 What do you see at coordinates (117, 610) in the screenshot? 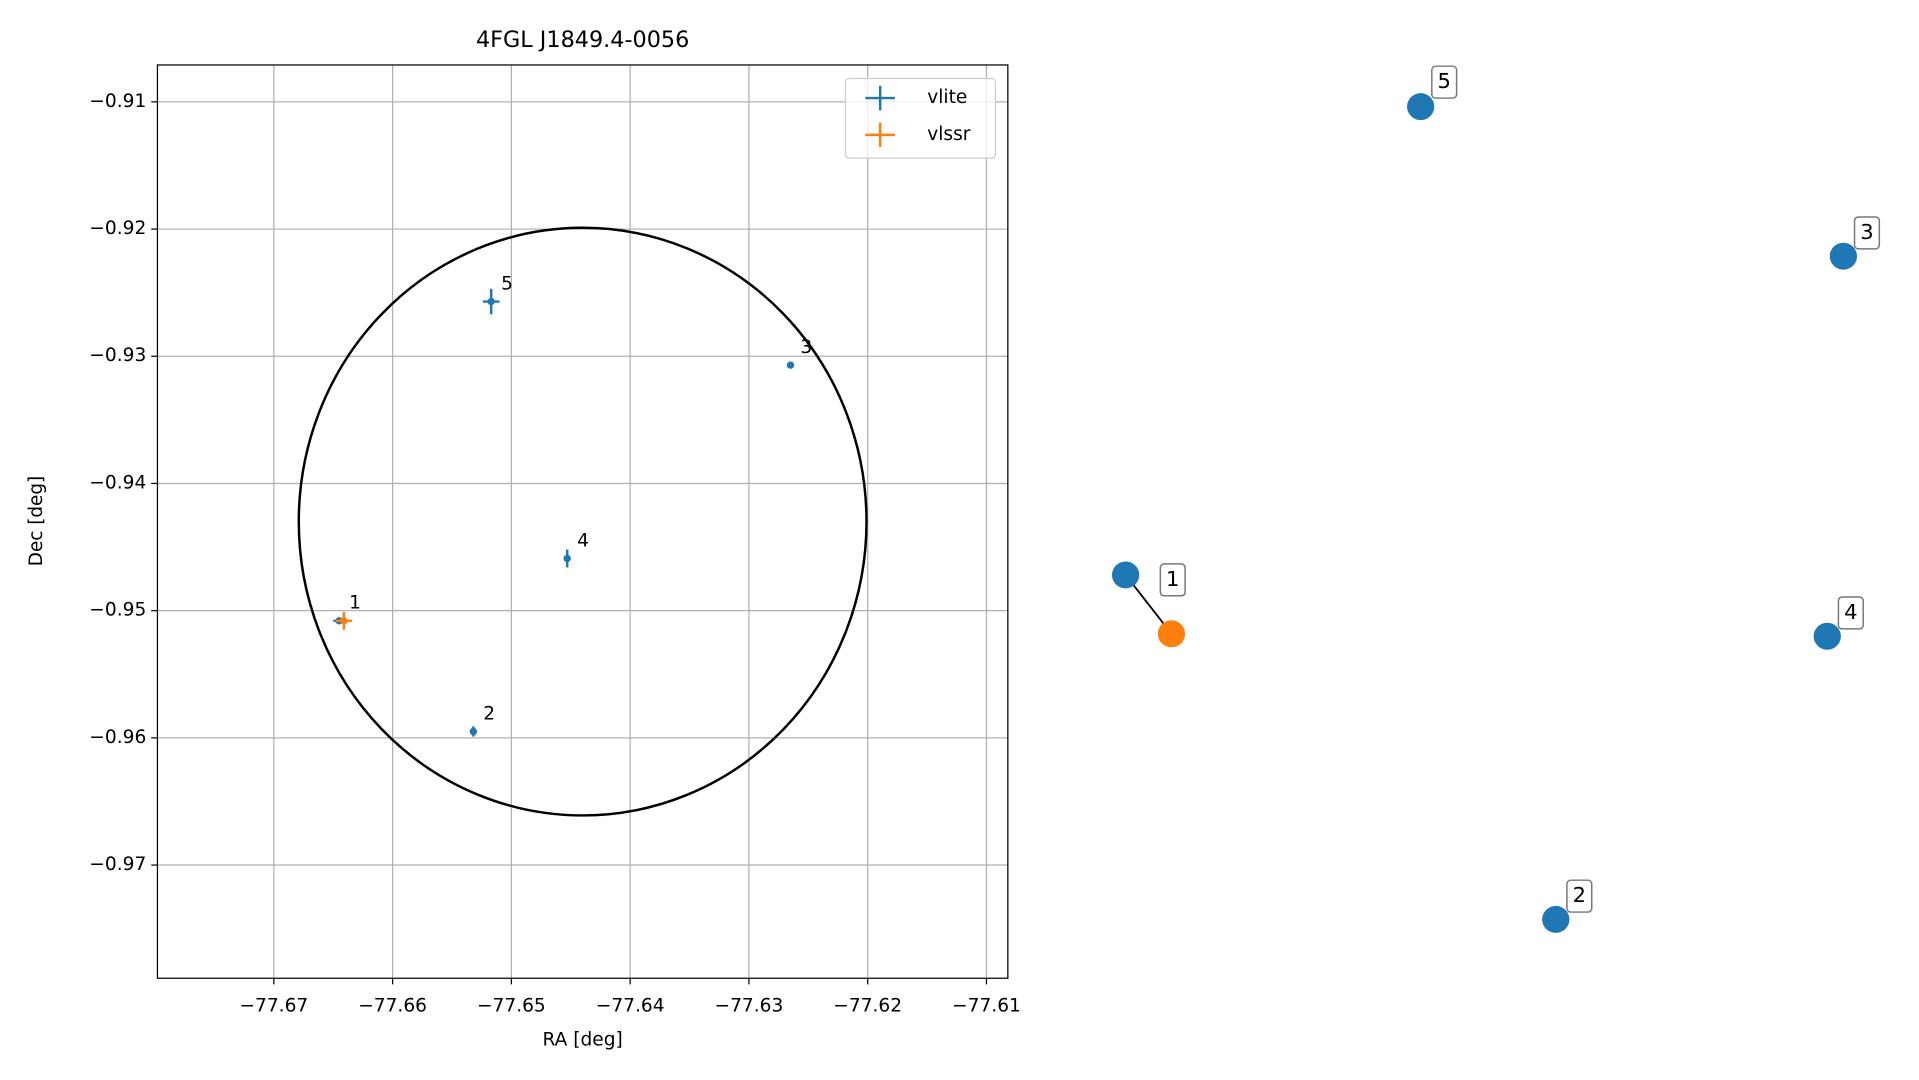
I see `y-tick-label: −0.95` at bounding box center [117, 610].